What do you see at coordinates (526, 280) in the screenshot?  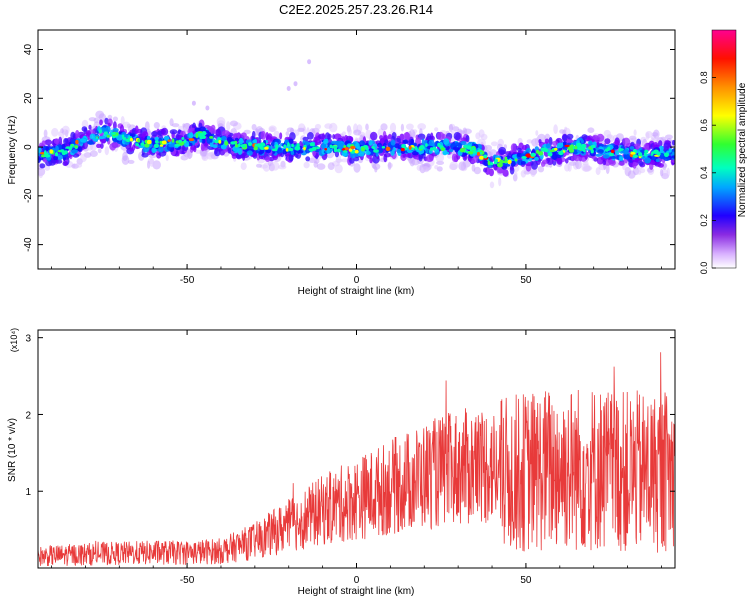 I see `spectrogram-x-tick-label: 50` at bounding box center [526, 280].